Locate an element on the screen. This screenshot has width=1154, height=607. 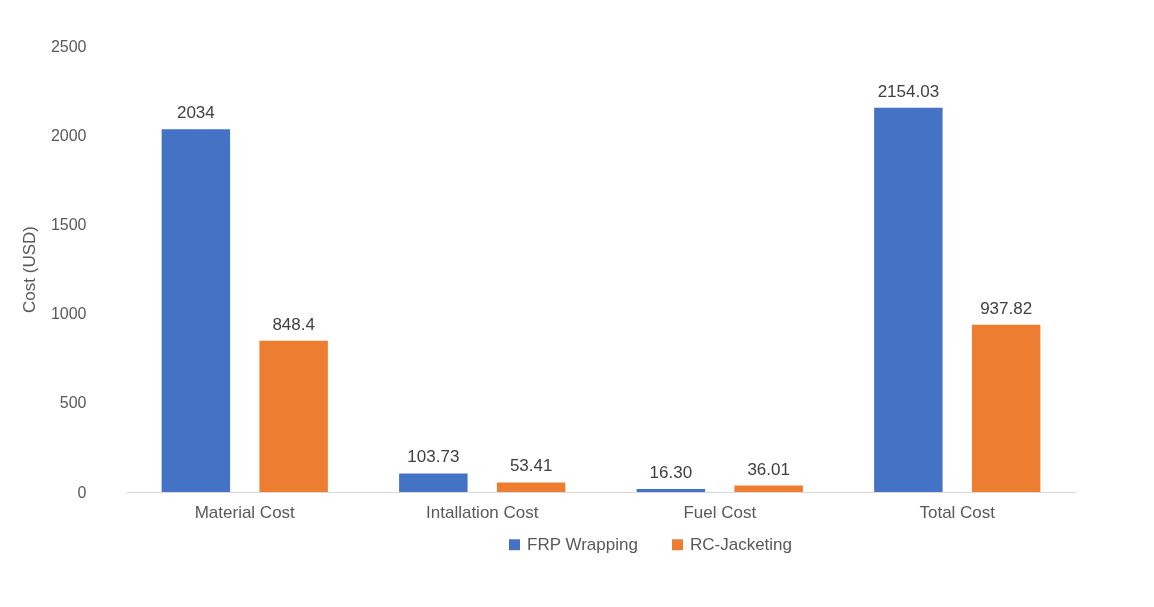
data-label: 848.4 is located at coordinates (293, 324).